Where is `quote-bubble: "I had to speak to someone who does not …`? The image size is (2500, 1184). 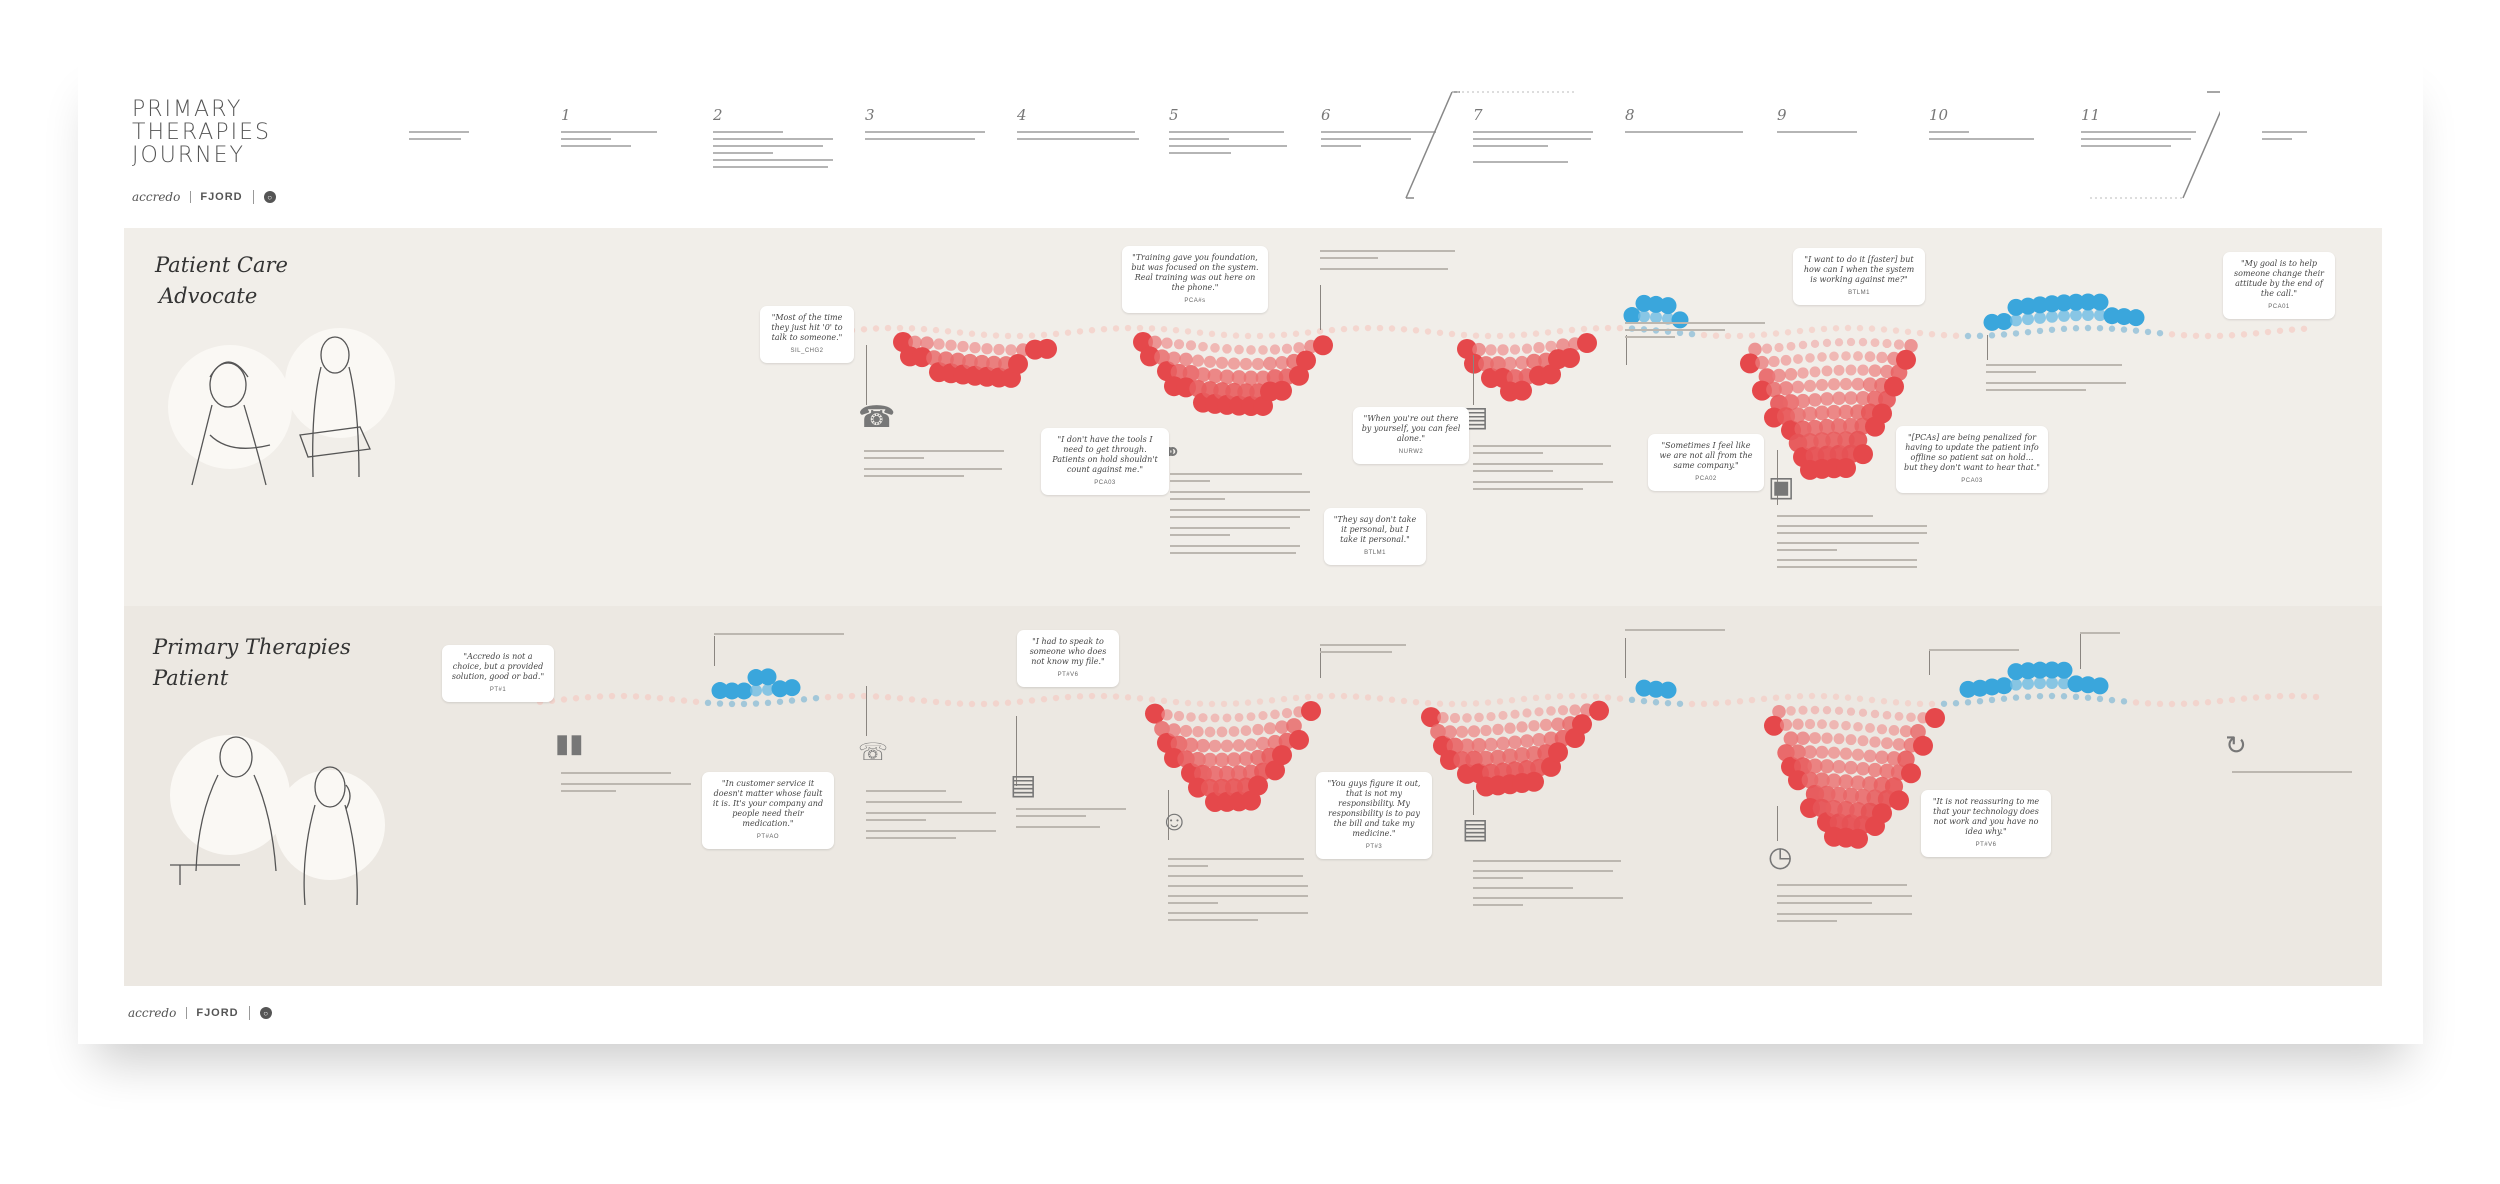
quote-bubble: "I had to speak to someone who does not … is located at coordinates (1068, 658).